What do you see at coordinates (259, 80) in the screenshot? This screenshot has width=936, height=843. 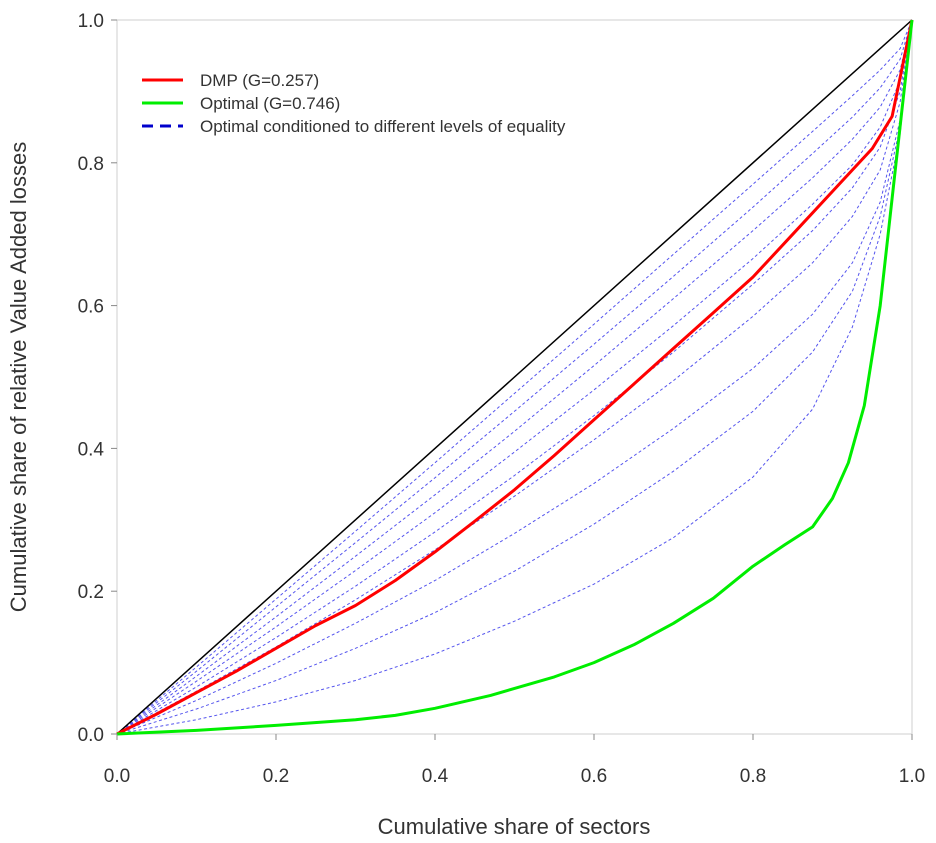 I see `legend-label-1: DMP (G=0.257)` at bounding box center [259, 80].